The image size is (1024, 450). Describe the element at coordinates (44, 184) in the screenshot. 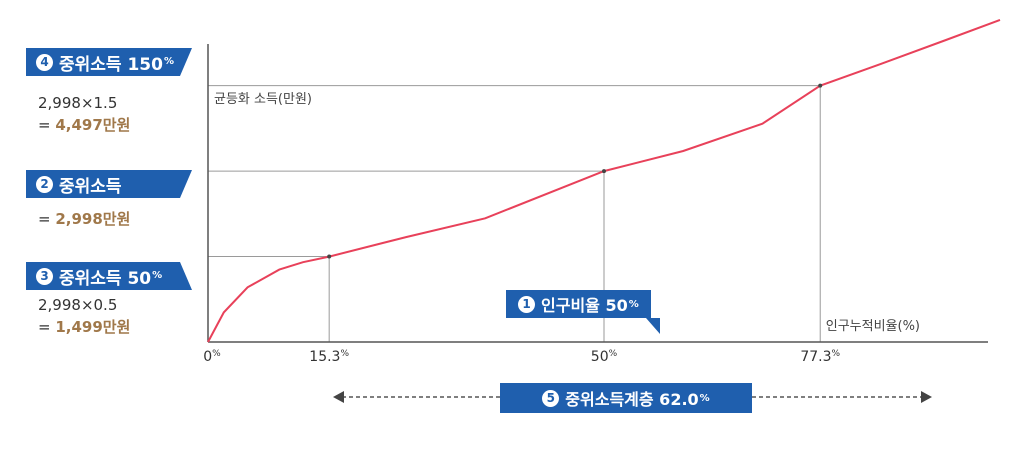

I see `number-badge-2: 2` at that location.